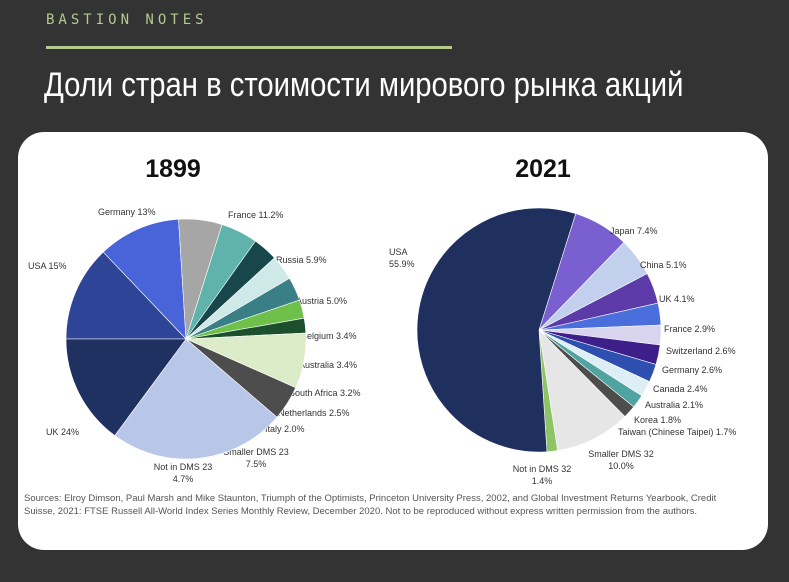 The width and height of the screenshot is (789, 582). What do you see at coordinates (127, 20) in the screenshot?
I see `brand-label: BASTION NOTES` at bounding box center [127, 20].